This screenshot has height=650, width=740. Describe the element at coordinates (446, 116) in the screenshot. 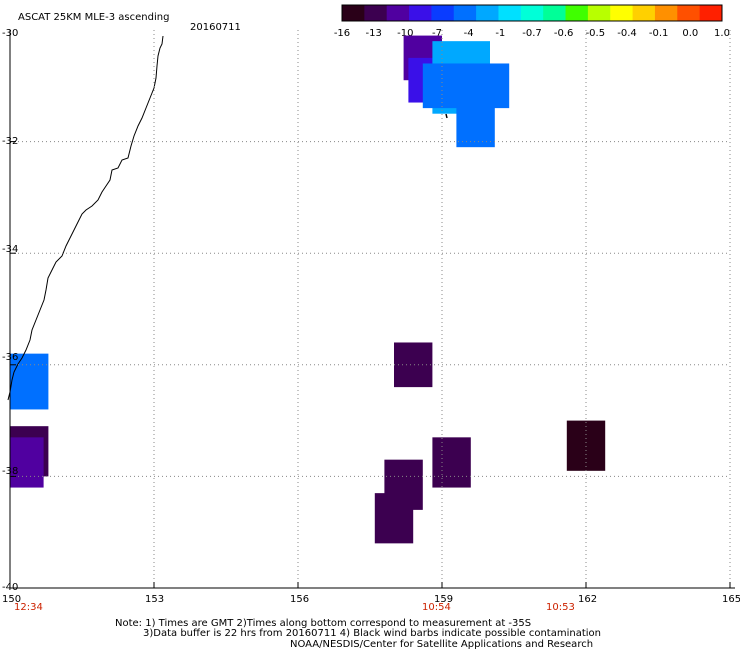

I see `island-marker` at that location.